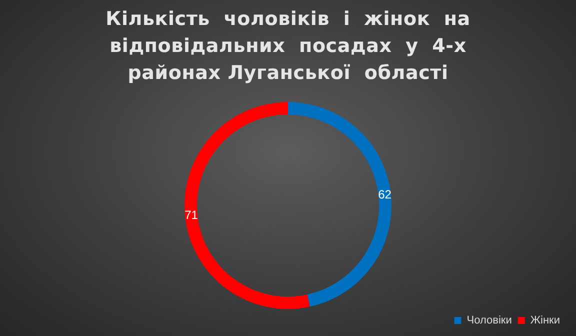 The image size is (576, 336). What do you see at coordinates (385, 194) in the screenshot?
I see `data-label: 62` at bounding box center [385, 194].